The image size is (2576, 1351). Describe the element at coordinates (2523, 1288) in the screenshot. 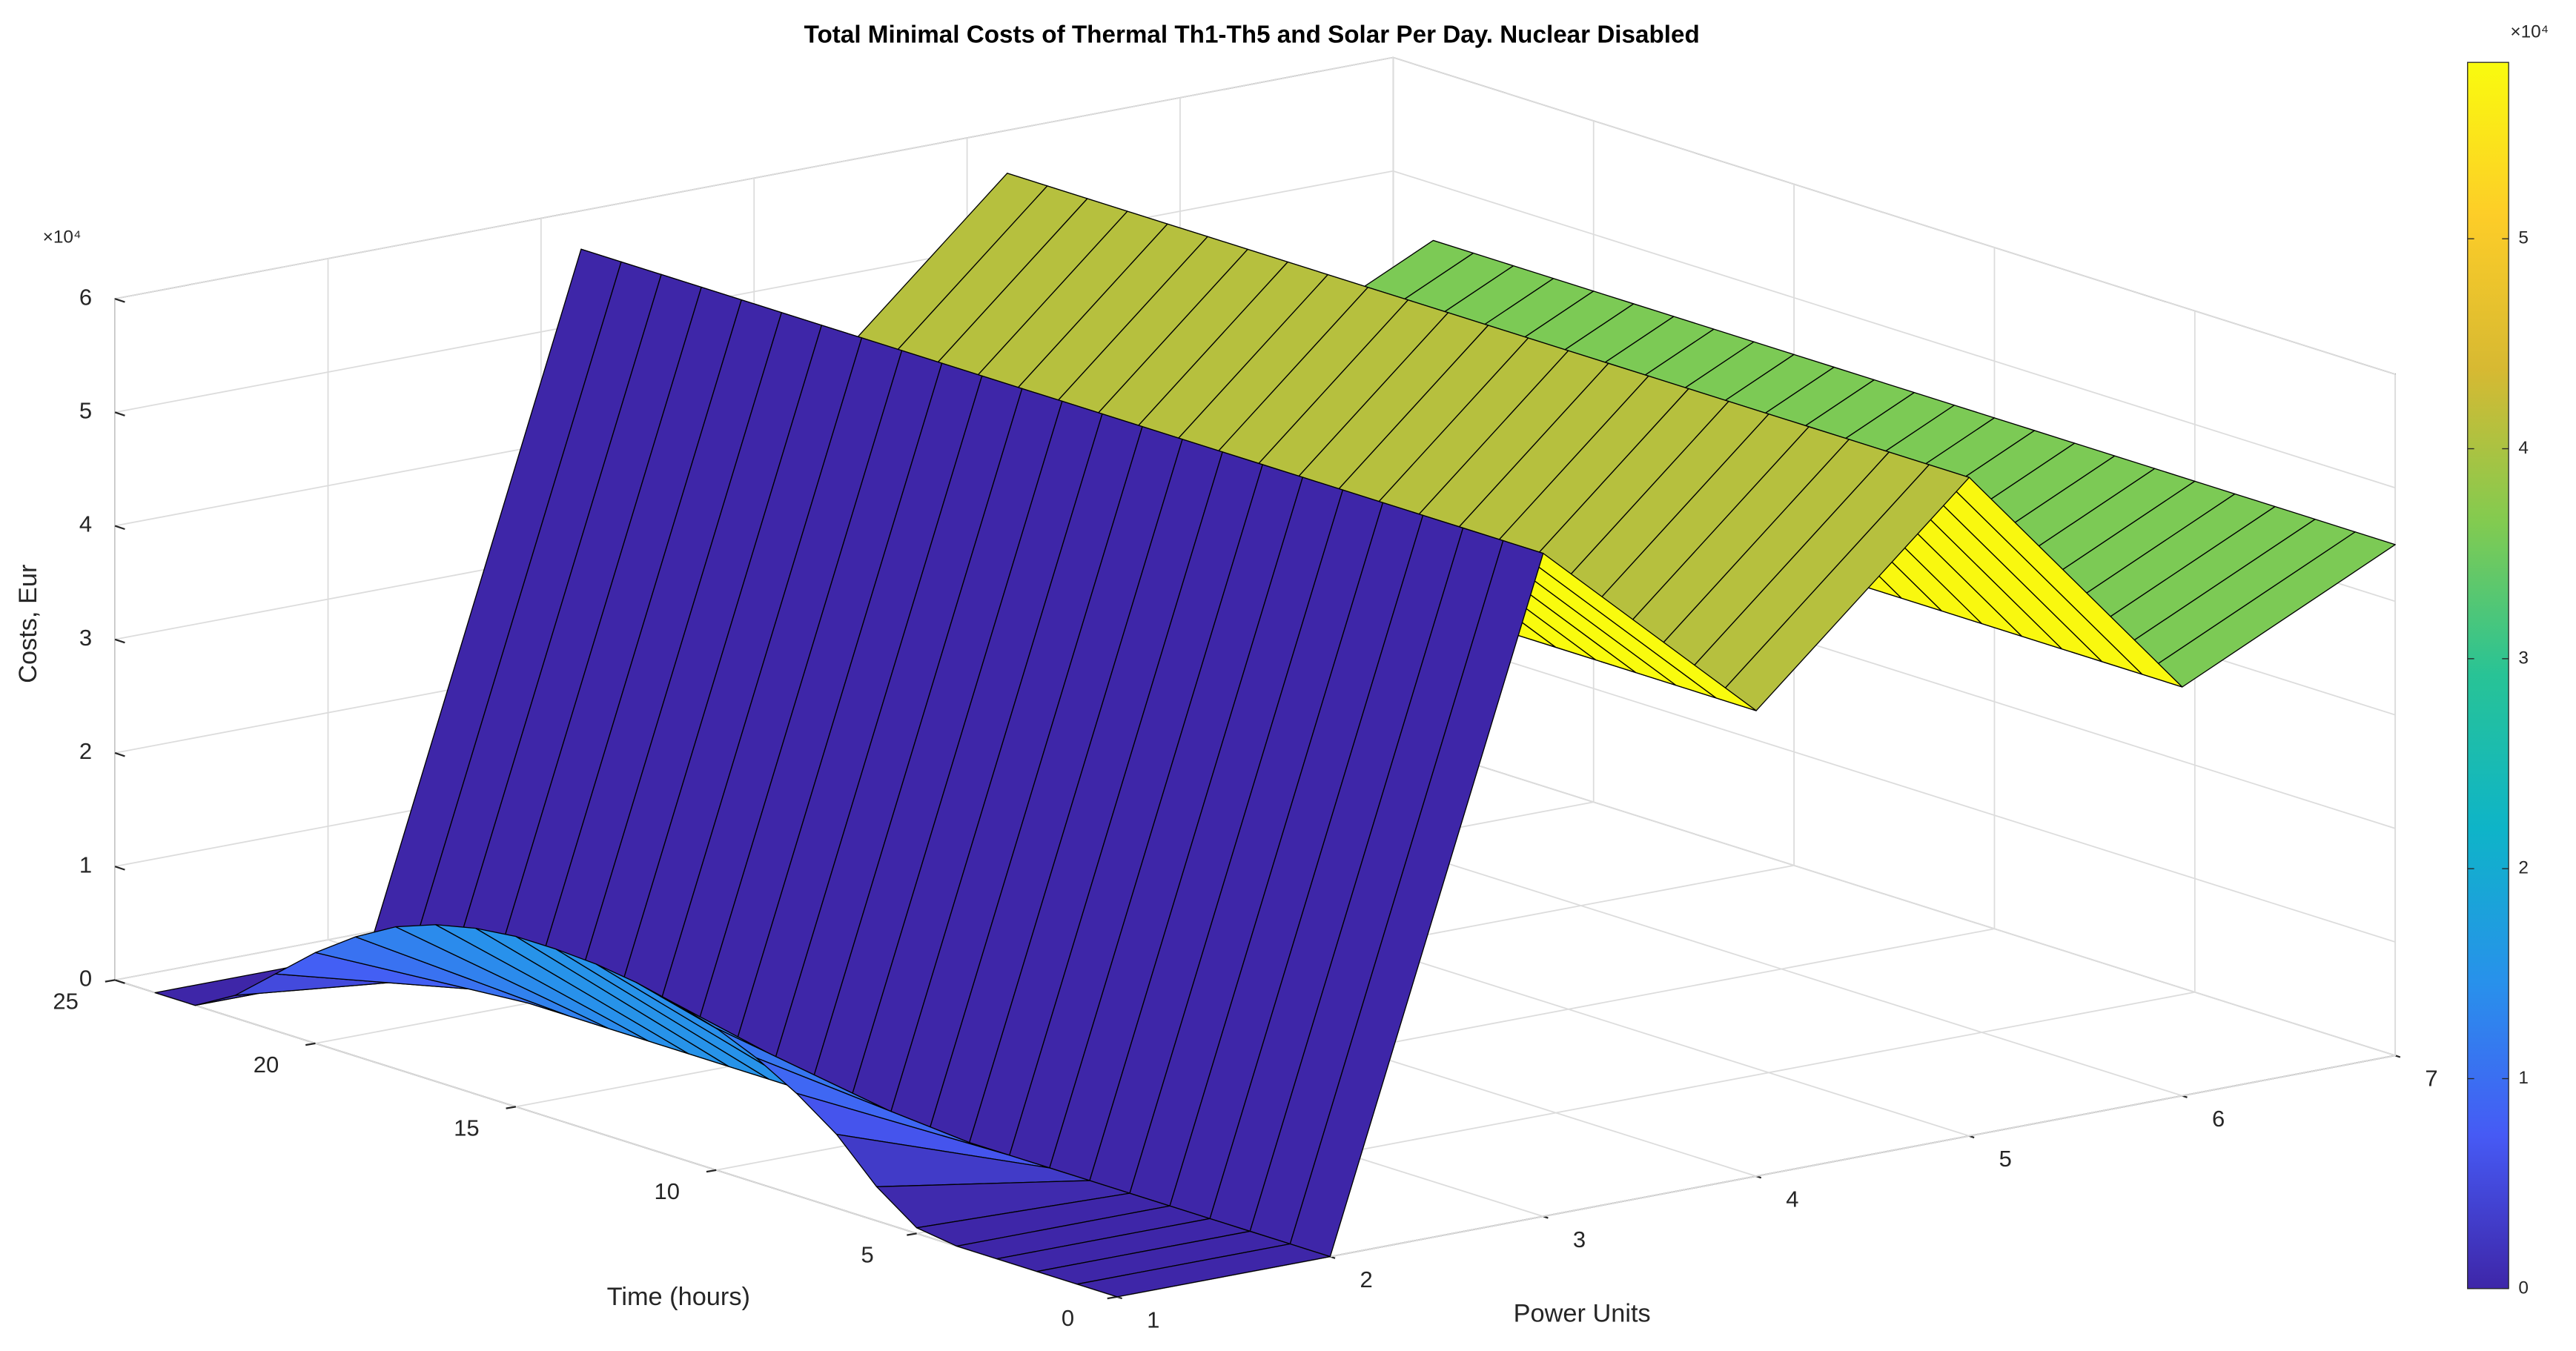

I see `colorbar-tick-label: 0` at that location.